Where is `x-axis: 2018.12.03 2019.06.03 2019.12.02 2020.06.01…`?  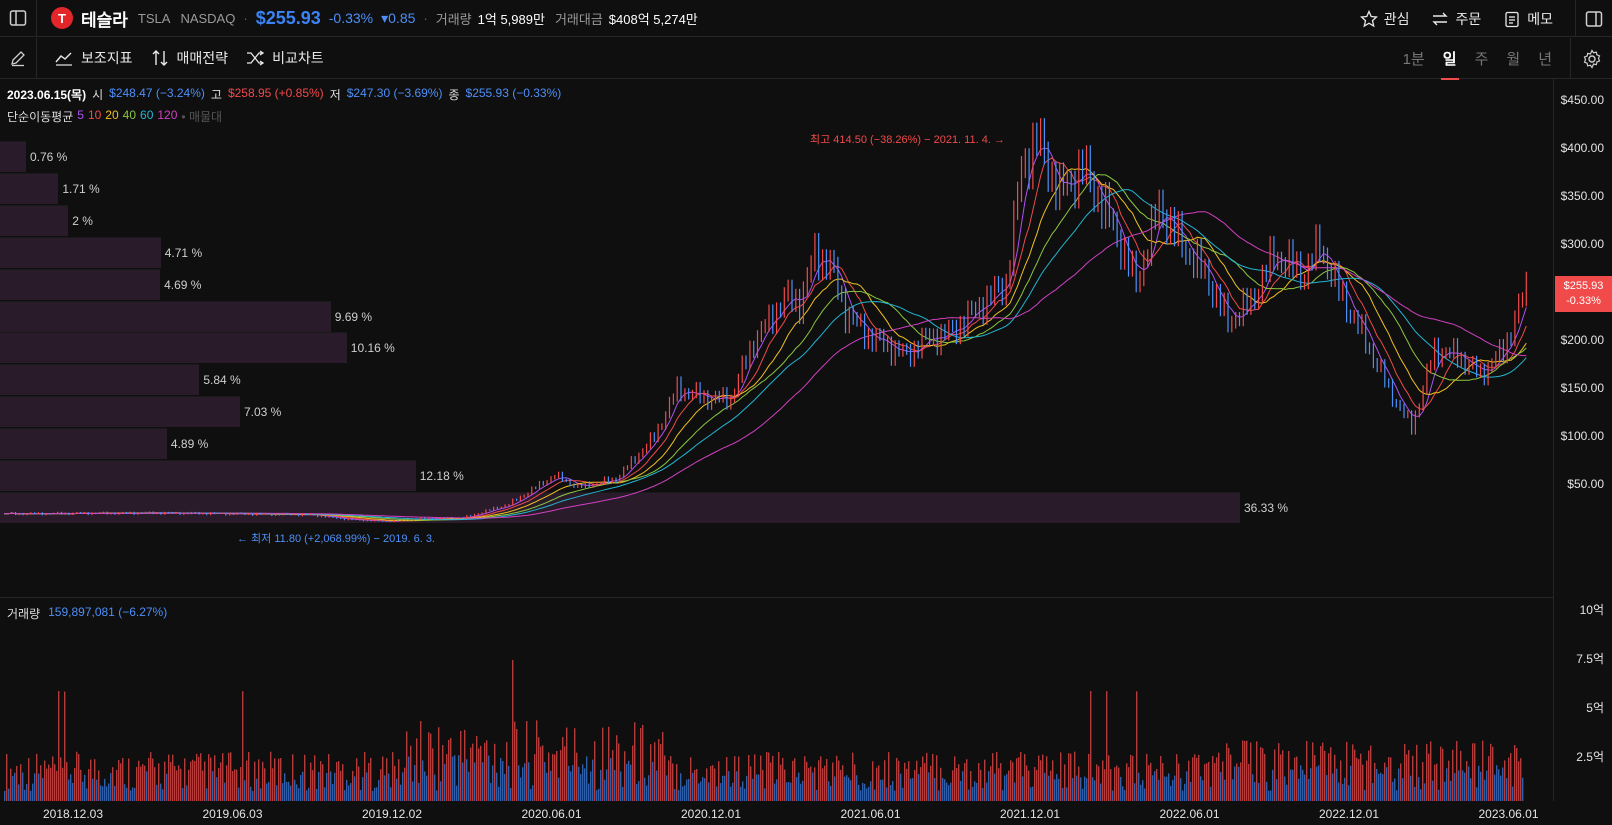
x-axis: 2018.12.03 2019.06.03 2019.12.02 2020.06.01… is located at coordinates (776, 813).